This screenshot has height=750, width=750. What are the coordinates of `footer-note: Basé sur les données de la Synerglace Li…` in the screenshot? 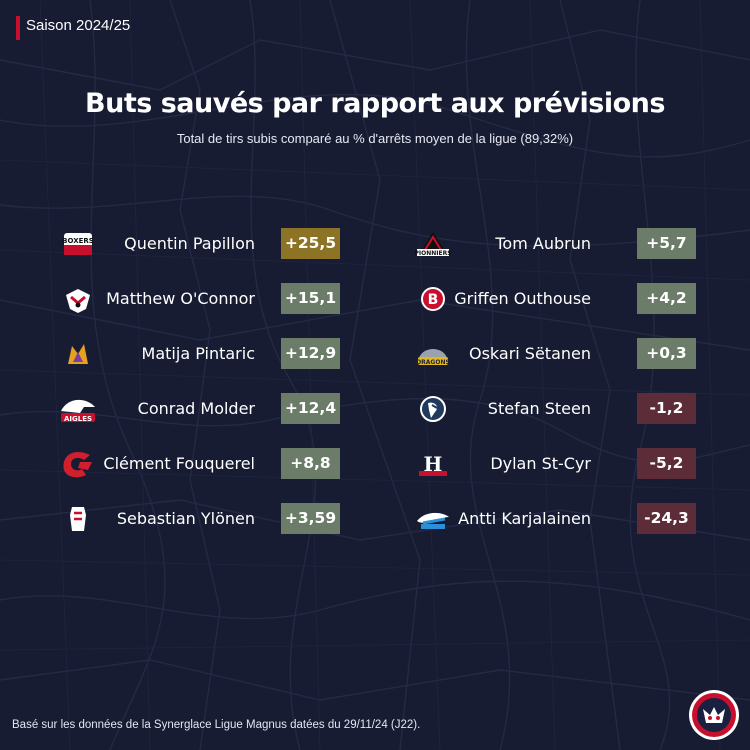 It's located at (216, 725).